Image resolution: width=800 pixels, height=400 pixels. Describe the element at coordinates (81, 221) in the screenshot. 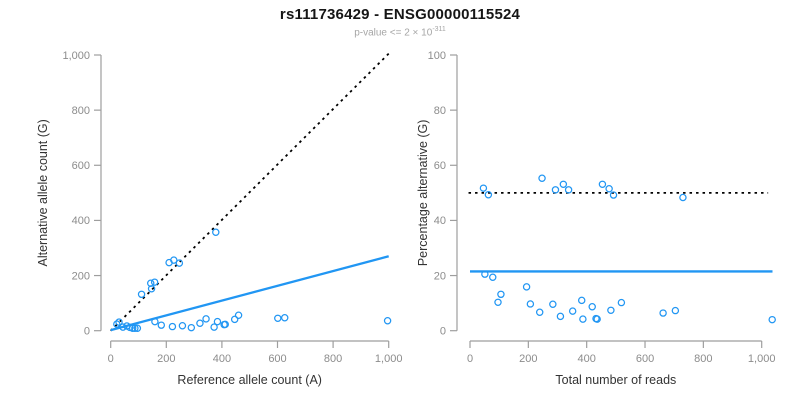

I see `y-tick-label: 400` at that location.